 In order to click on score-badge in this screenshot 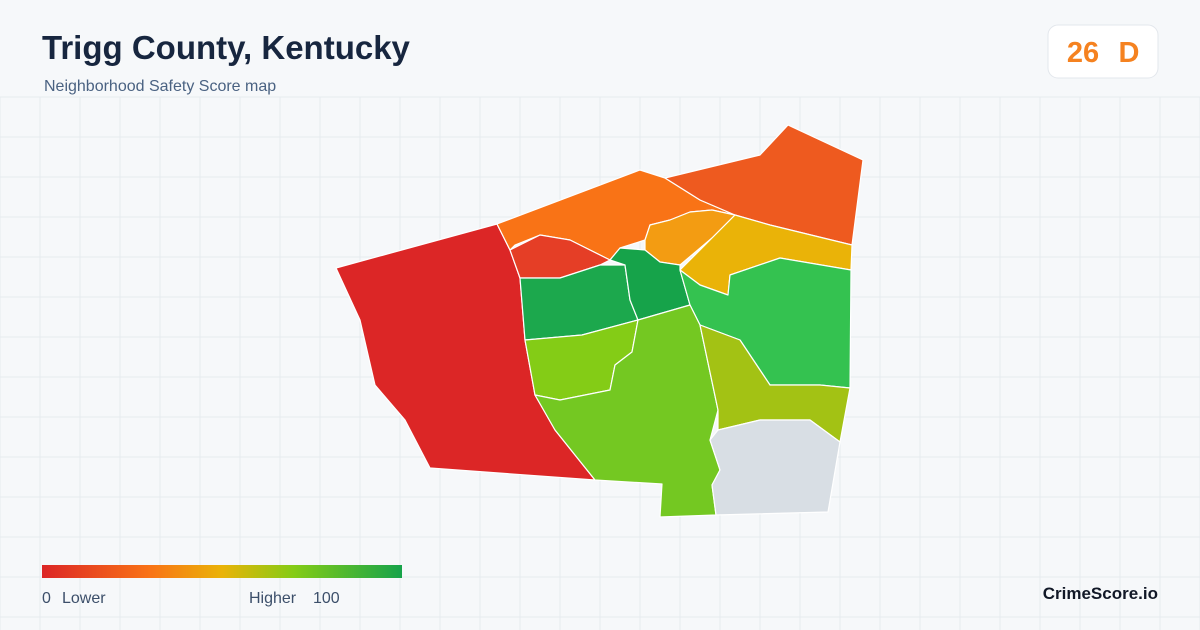, I will do `click(1103, 51)`.